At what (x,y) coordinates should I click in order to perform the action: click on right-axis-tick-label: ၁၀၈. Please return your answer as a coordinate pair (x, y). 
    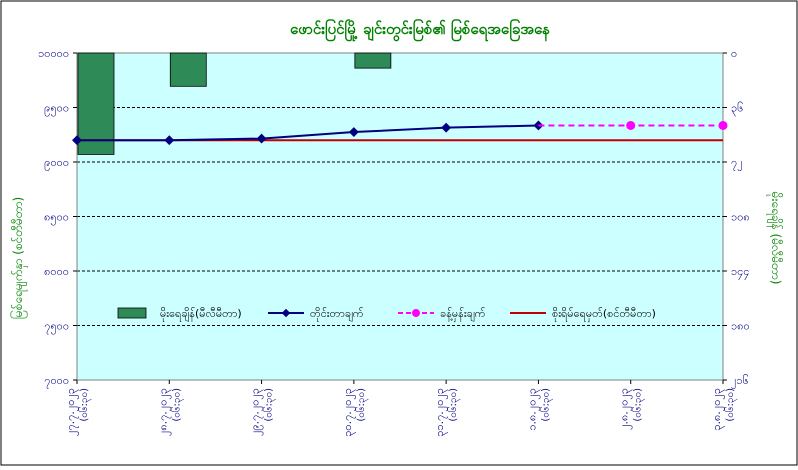
    Looking at the image, I should click on (740, 217).